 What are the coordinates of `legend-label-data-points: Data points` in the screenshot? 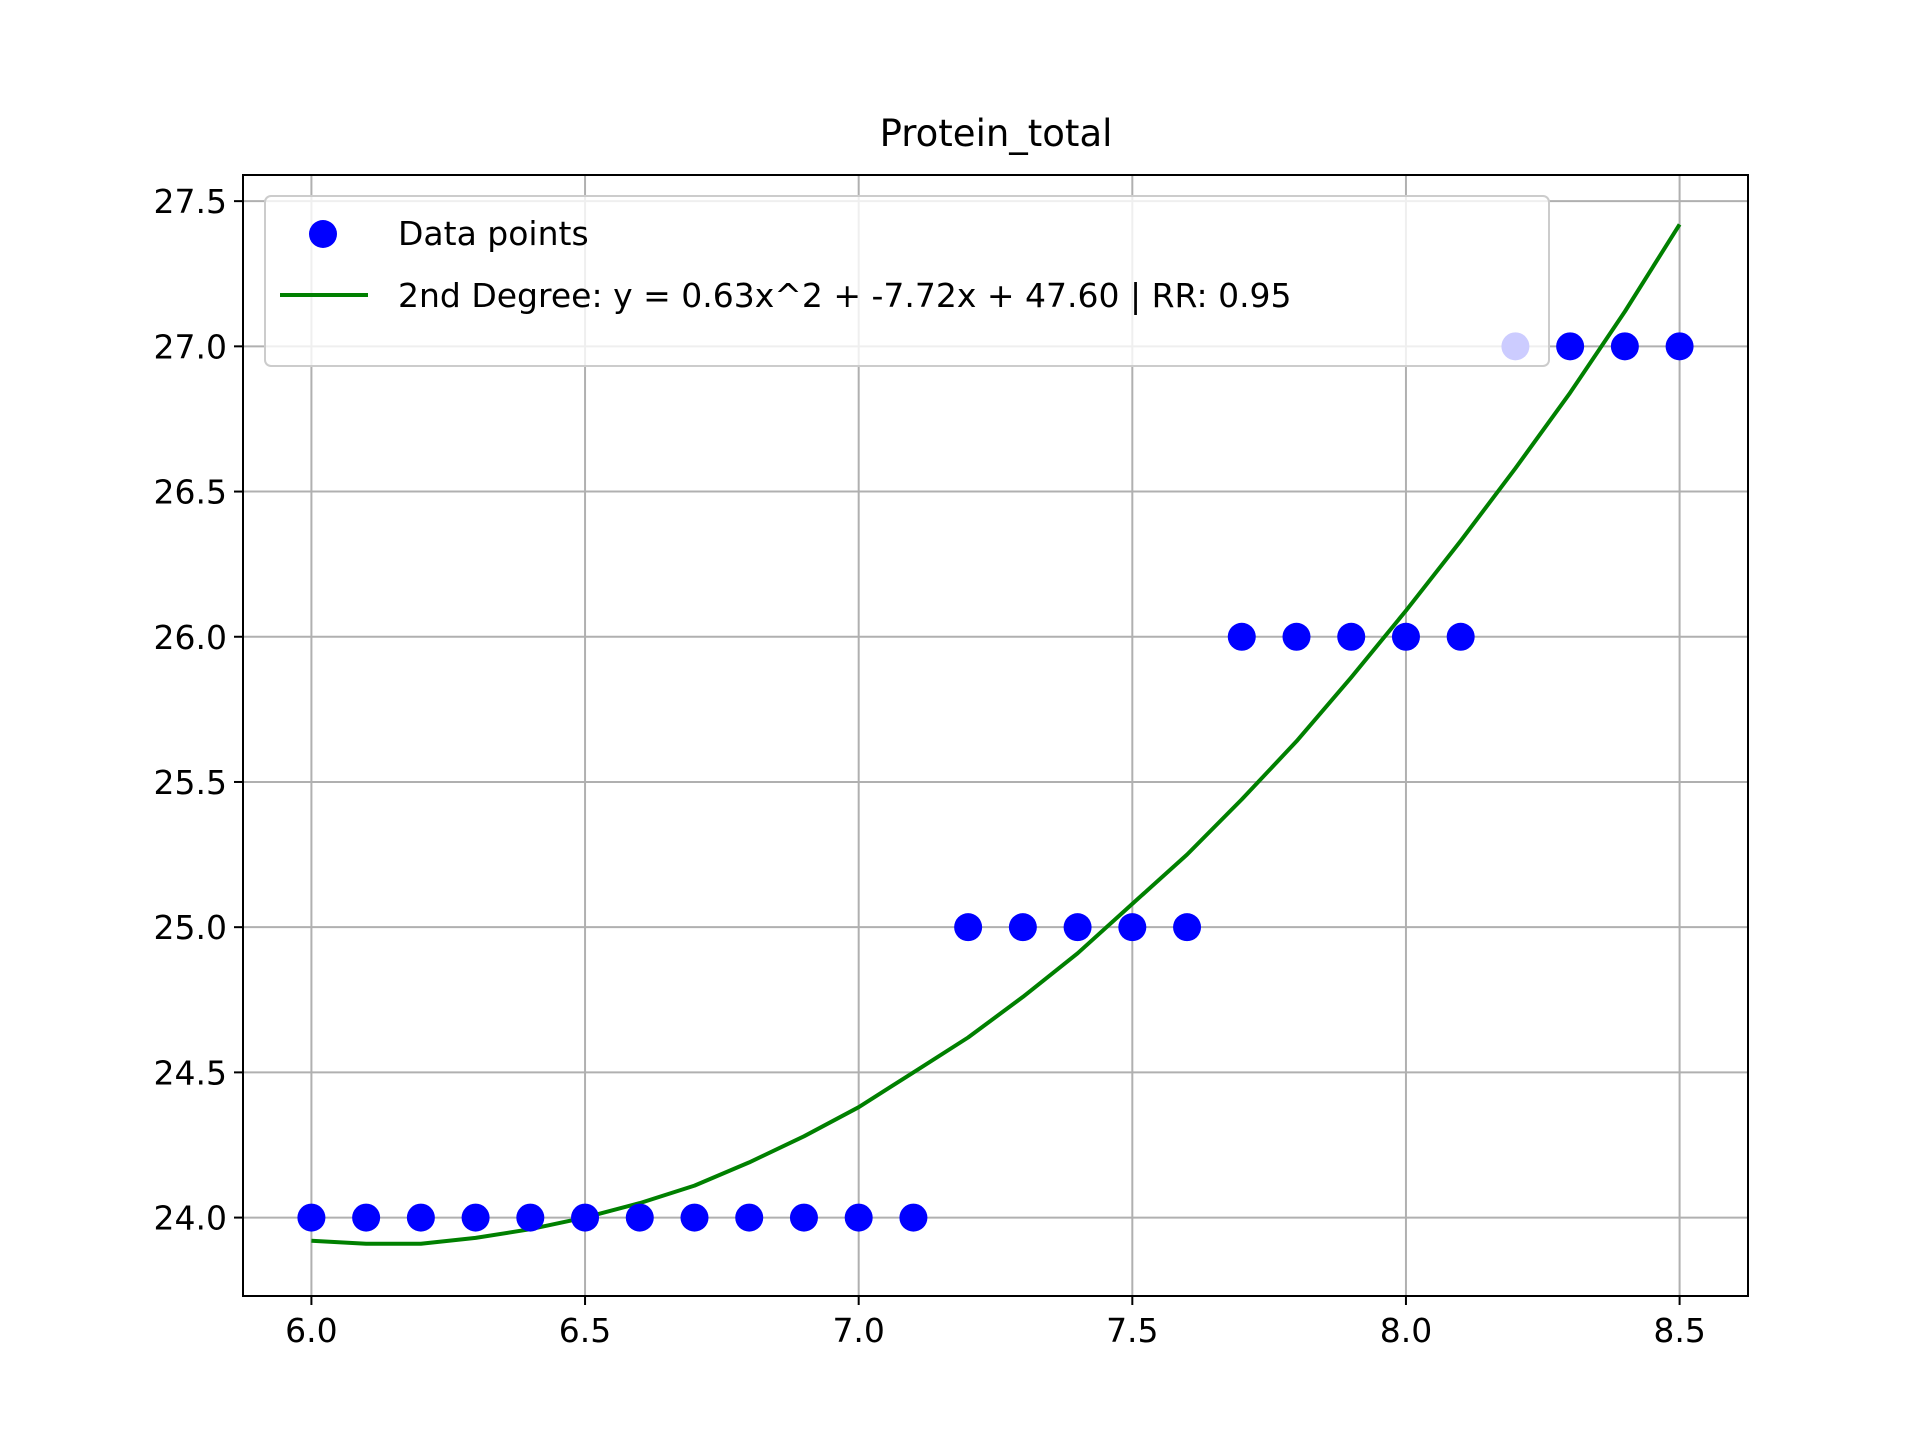 It's located at (493, 233).